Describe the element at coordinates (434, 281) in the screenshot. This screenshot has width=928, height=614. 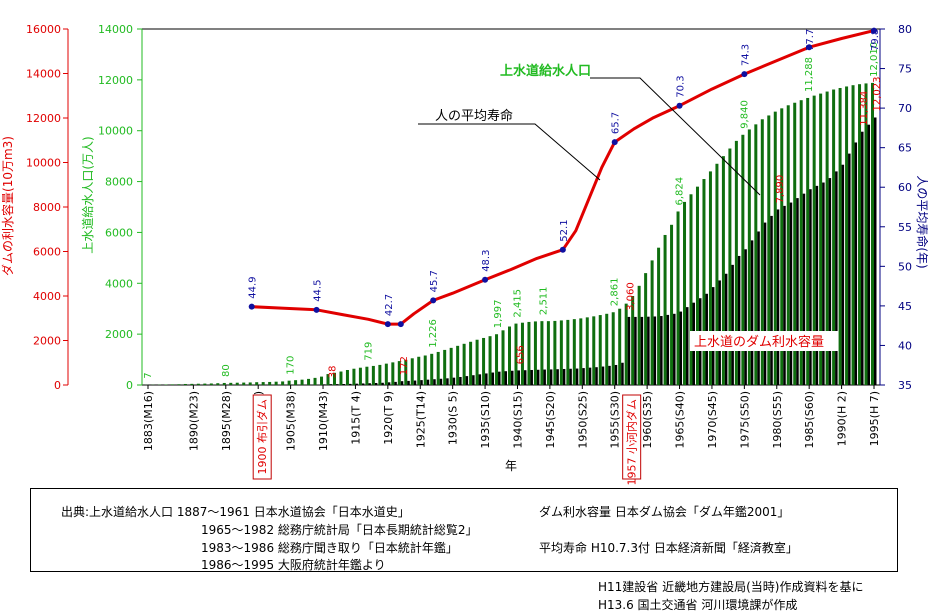
I see `life-data-label: 45.7` at that location.